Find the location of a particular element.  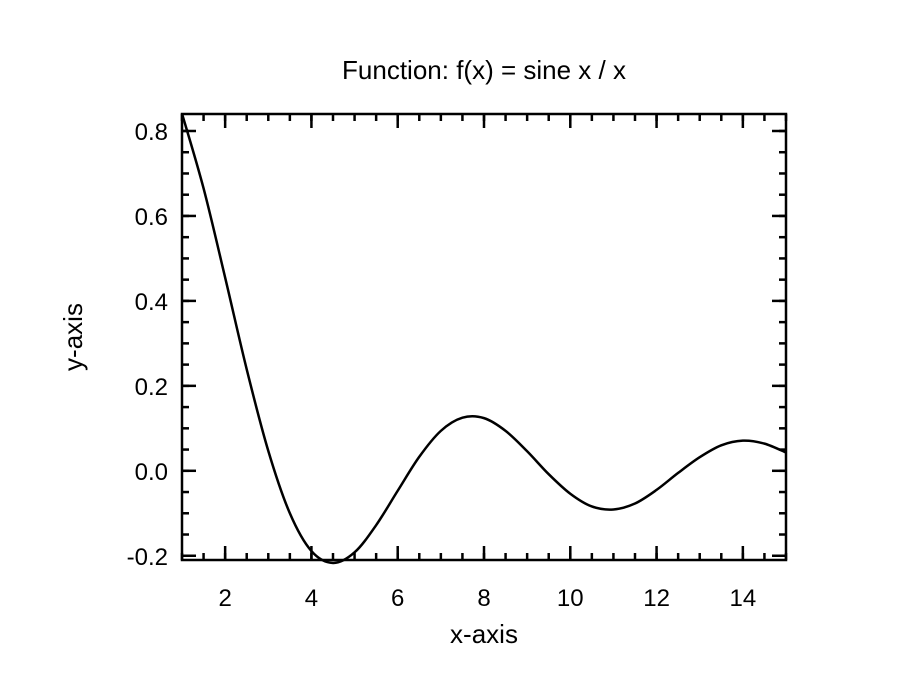

y-axis-label: y-axis is located at coordinates (73, 337).